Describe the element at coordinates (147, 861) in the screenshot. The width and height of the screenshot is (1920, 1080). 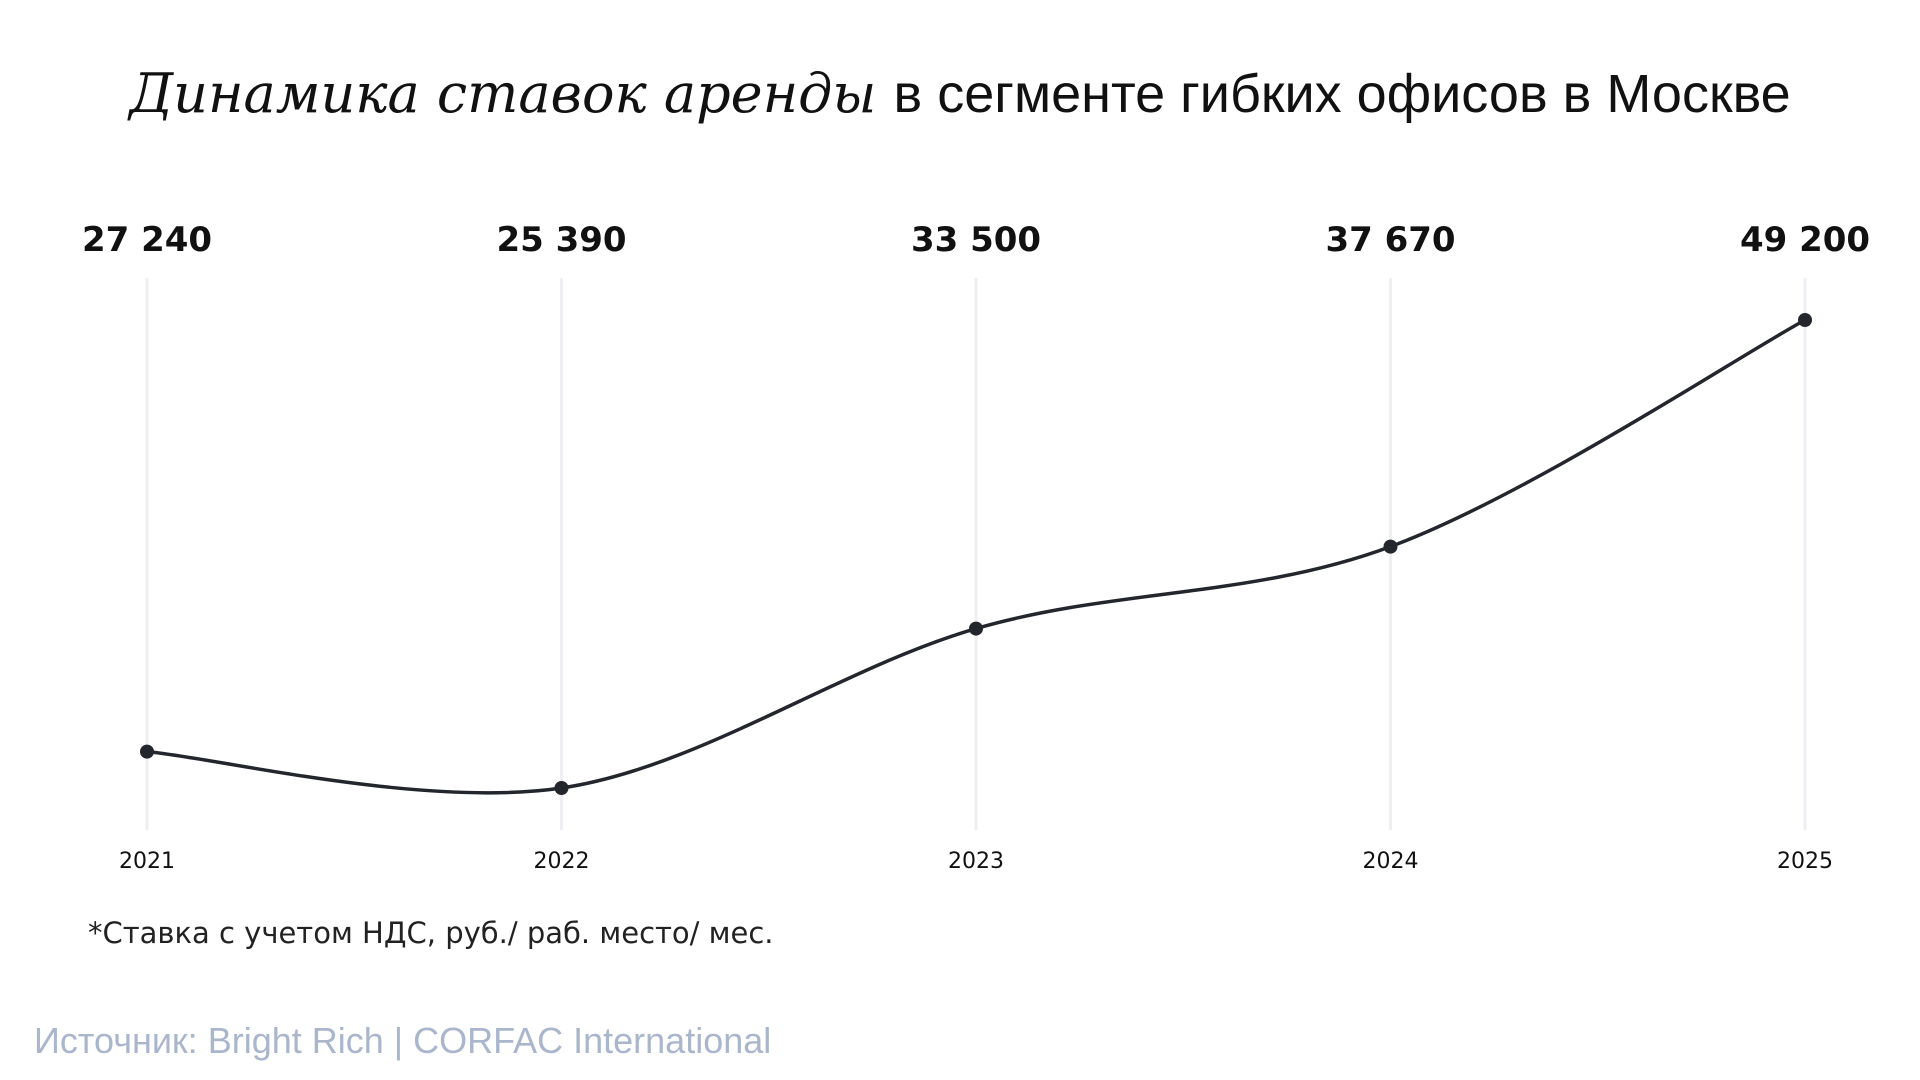
I see `x-tick-label: 2021` at that location.